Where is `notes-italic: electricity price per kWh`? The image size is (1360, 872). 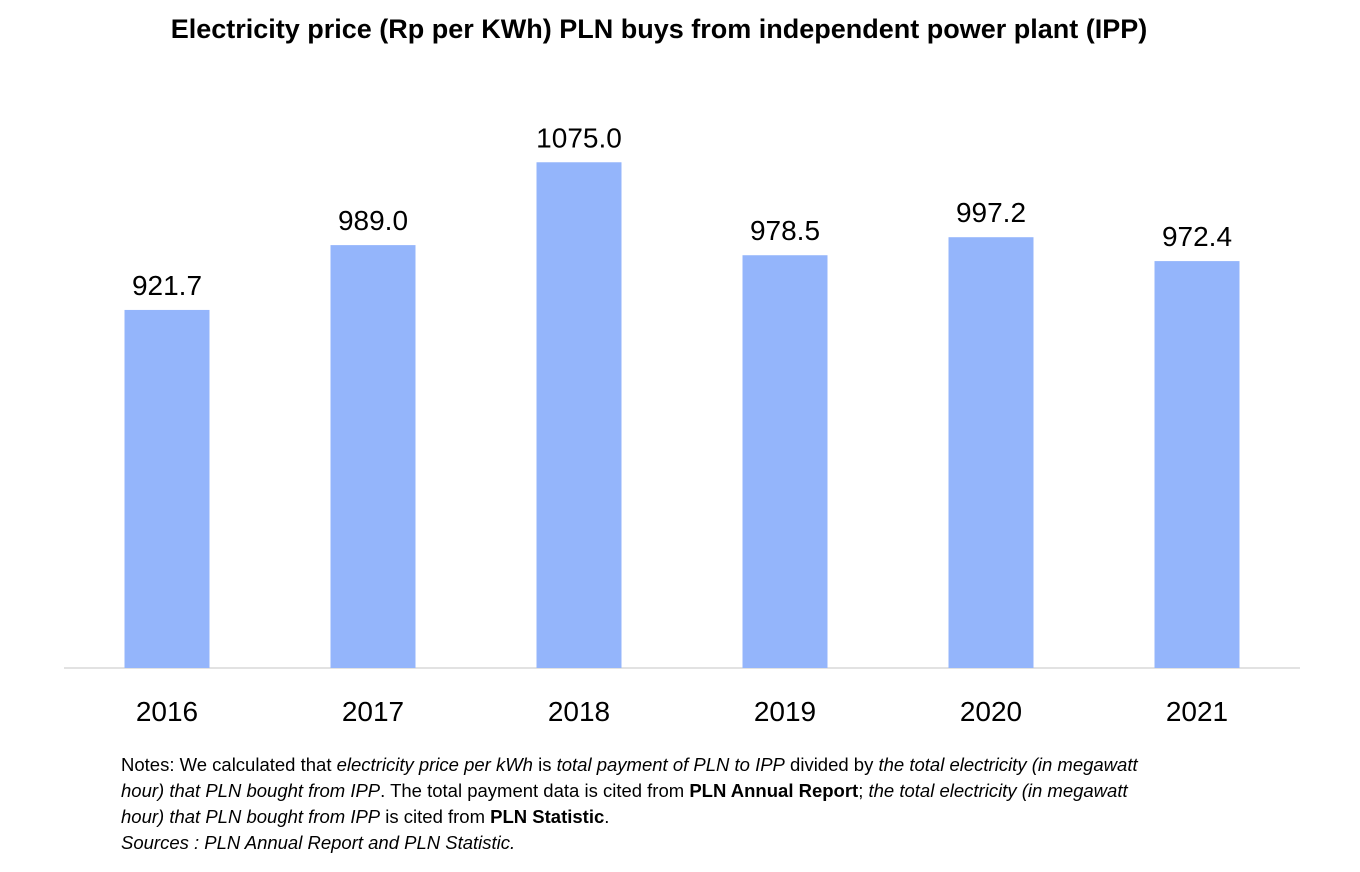
notes-italic: electricity price per kWh is located at coordinates (434, 764).